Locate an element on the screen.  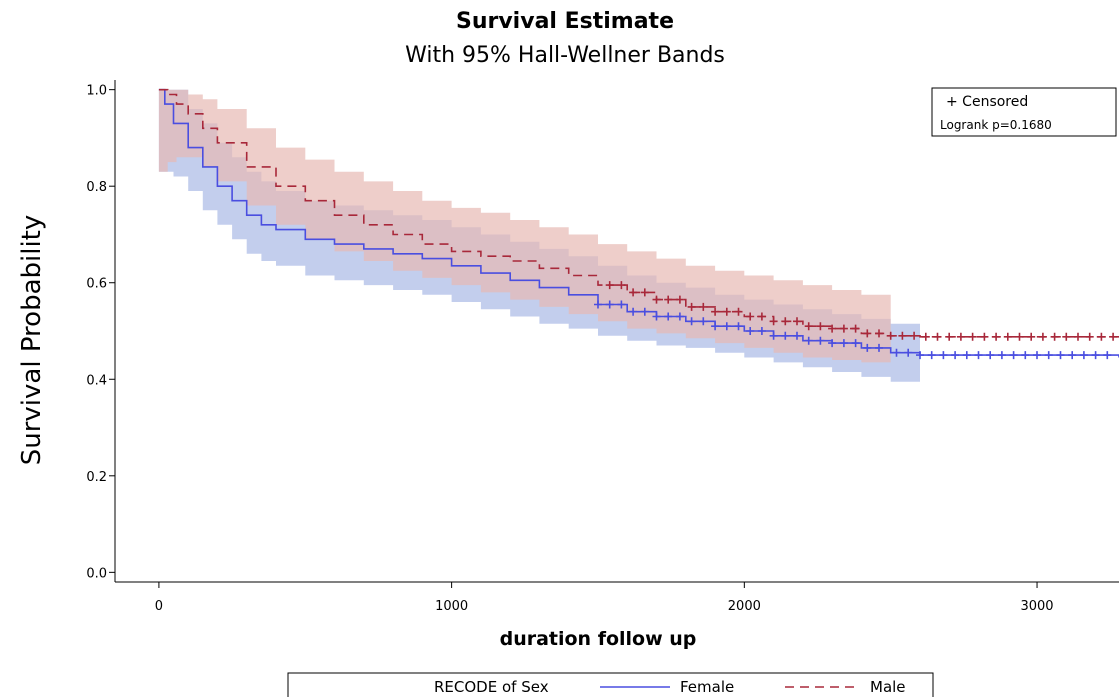
censored-marks is located at coordinates (856, 320).